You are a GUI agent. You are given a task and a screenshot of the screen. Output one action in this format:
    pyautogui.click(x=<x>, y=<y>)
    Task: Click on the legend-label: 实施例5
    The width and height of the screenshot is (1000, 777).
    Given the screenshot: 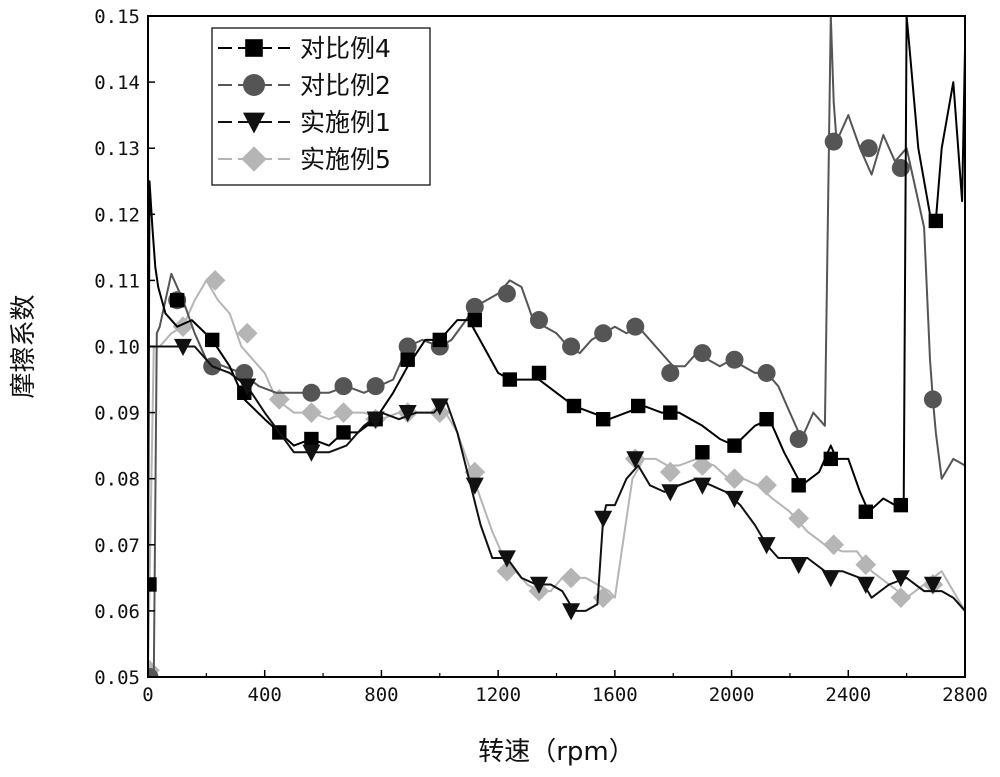 What is the action you would take?
    pyautogui.click(x=345, y=159)
    